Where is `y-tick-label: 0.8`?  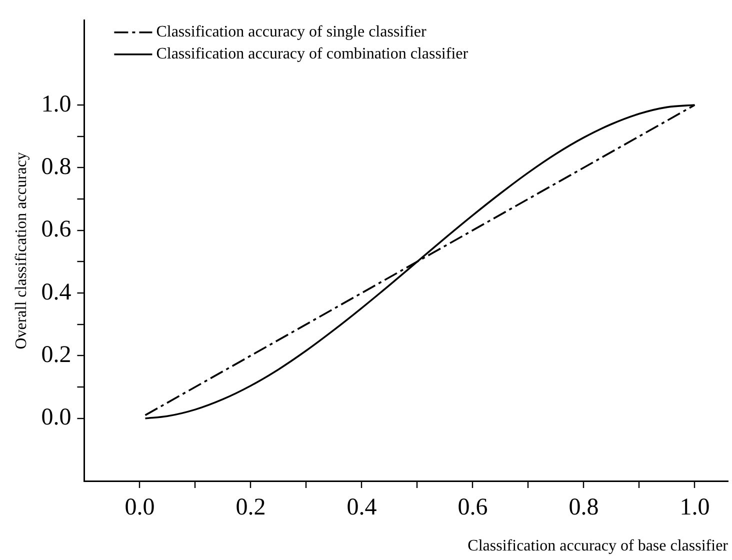 y-tick-label: 0.8 is located at coordinates (56, 167).